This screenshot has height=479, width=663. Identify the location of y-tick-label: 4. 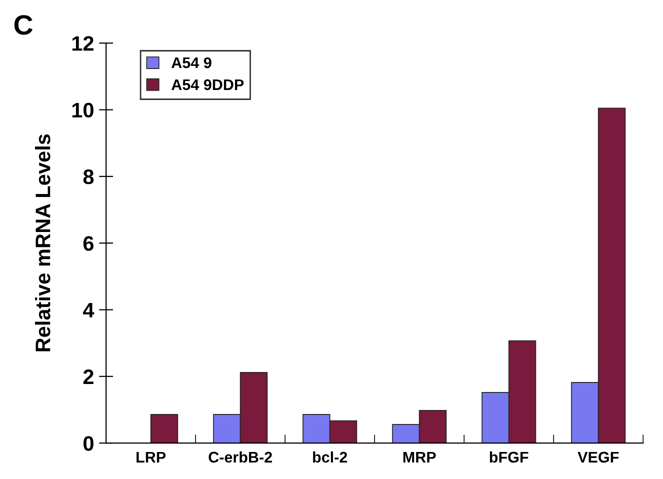
(88, 310).